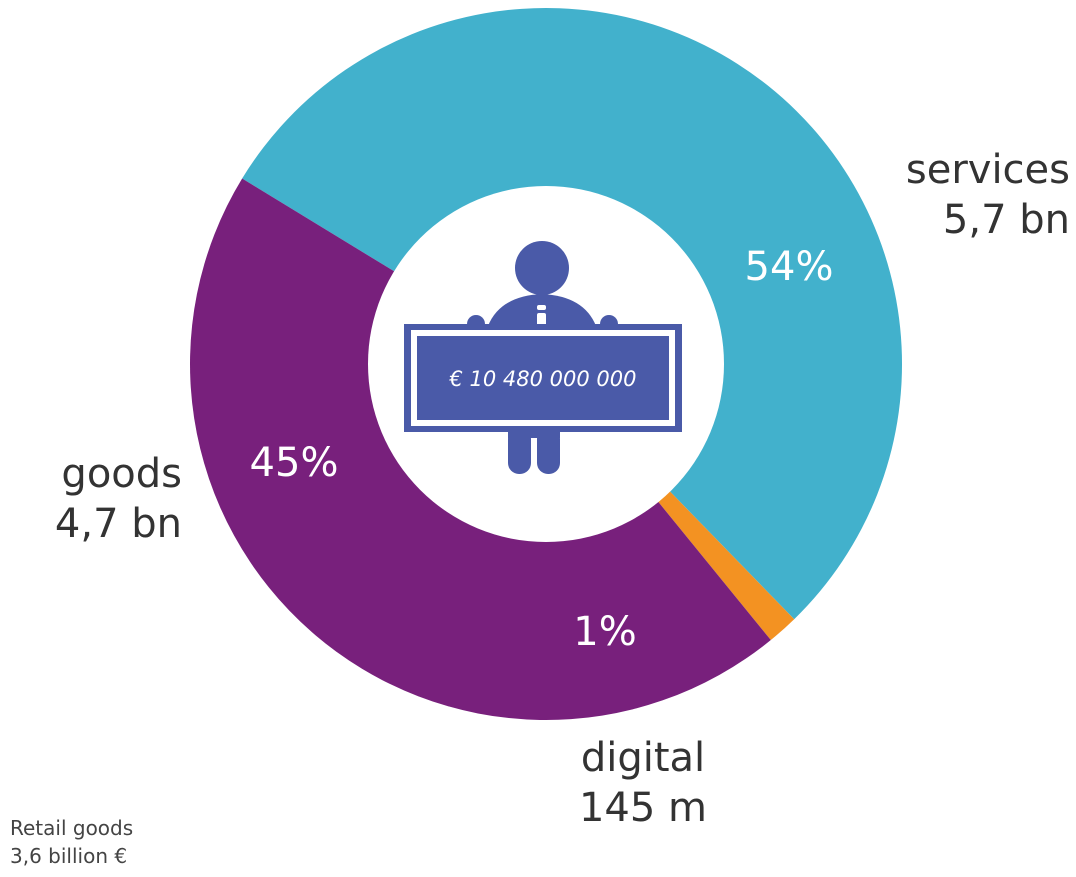  Describe the element at coordinates (1006, 220) in the screenshot. I see `label-services-amount: 5,7 bn` at that location.